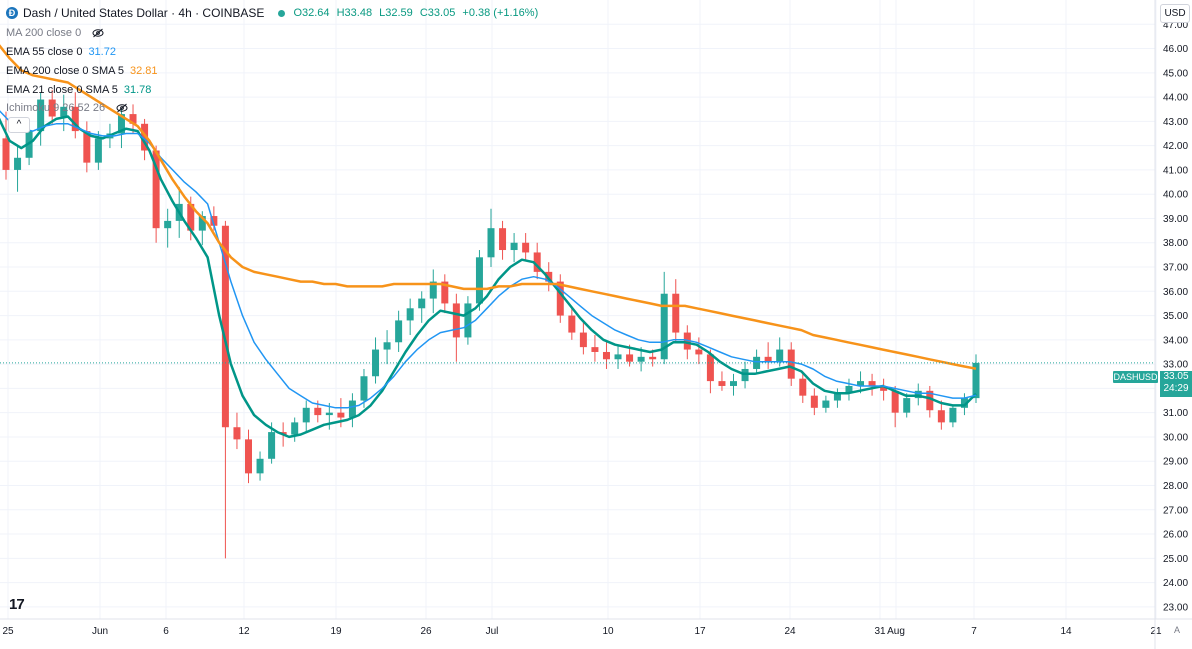  What do you see at coordinates (1175, 607) in the screenshot?
I see `y-tick-label: 23.00` at bounding box center [1175, 607].